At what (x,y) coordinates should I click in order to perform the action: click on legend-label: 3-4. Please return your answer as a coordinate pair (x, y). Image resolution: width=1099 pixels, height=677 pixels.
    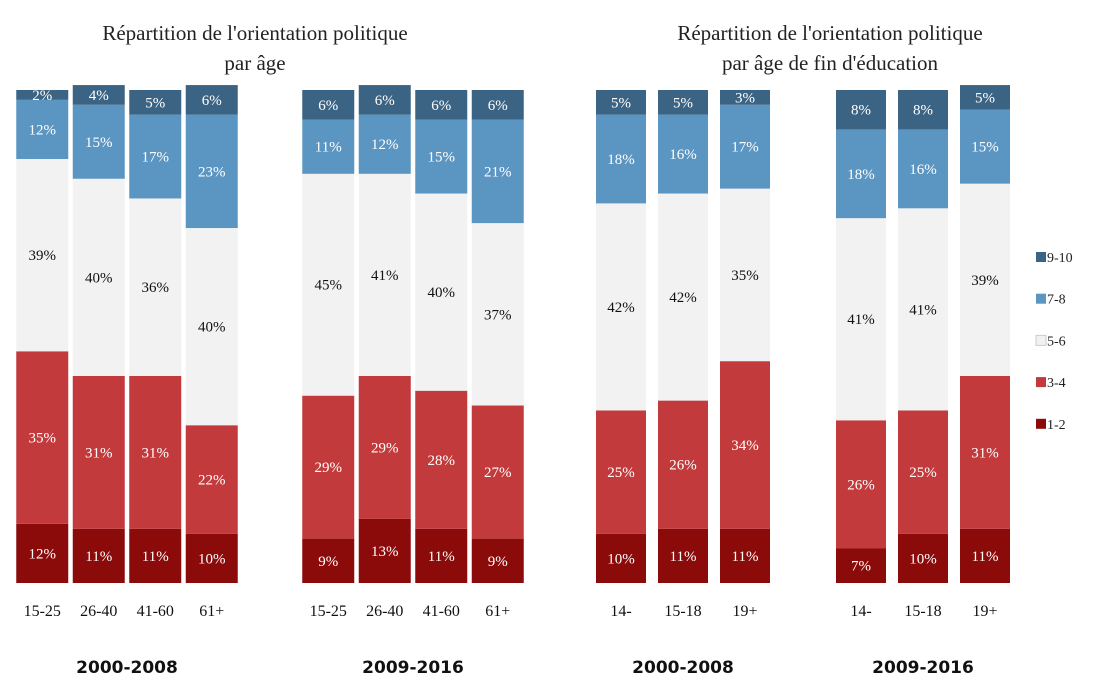
    Looking at the image, I should click on (1056, 383).